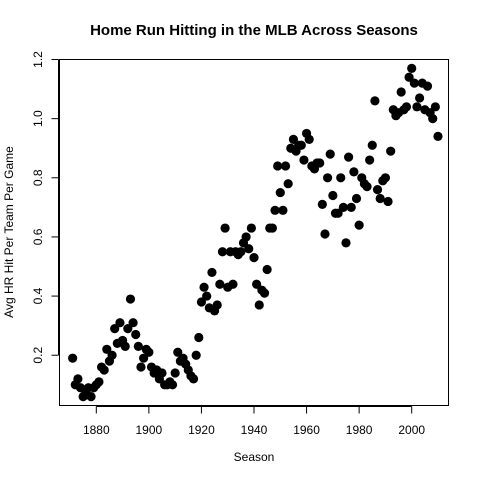 The height and width of the screenshot is (480, 480). Describe the element at coordinates (38, 118) in the screenshot. I see `y-tick-label: 1.0` at that location.